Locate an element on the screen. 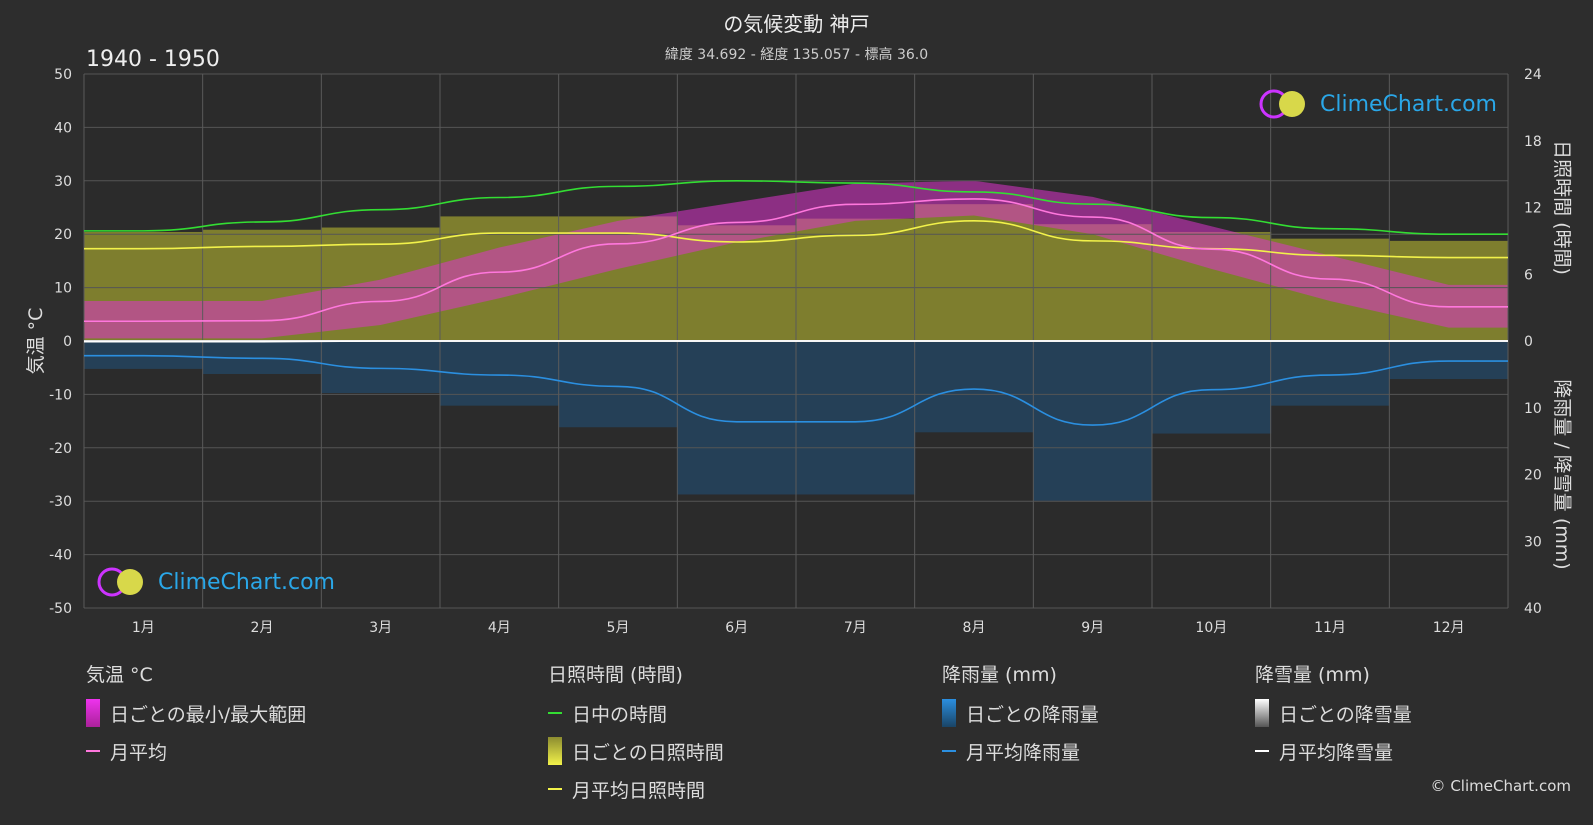 The width and height of the screenshot is (1593, 825). sunshine-mean-swatch is located at coordinates (555, 789).